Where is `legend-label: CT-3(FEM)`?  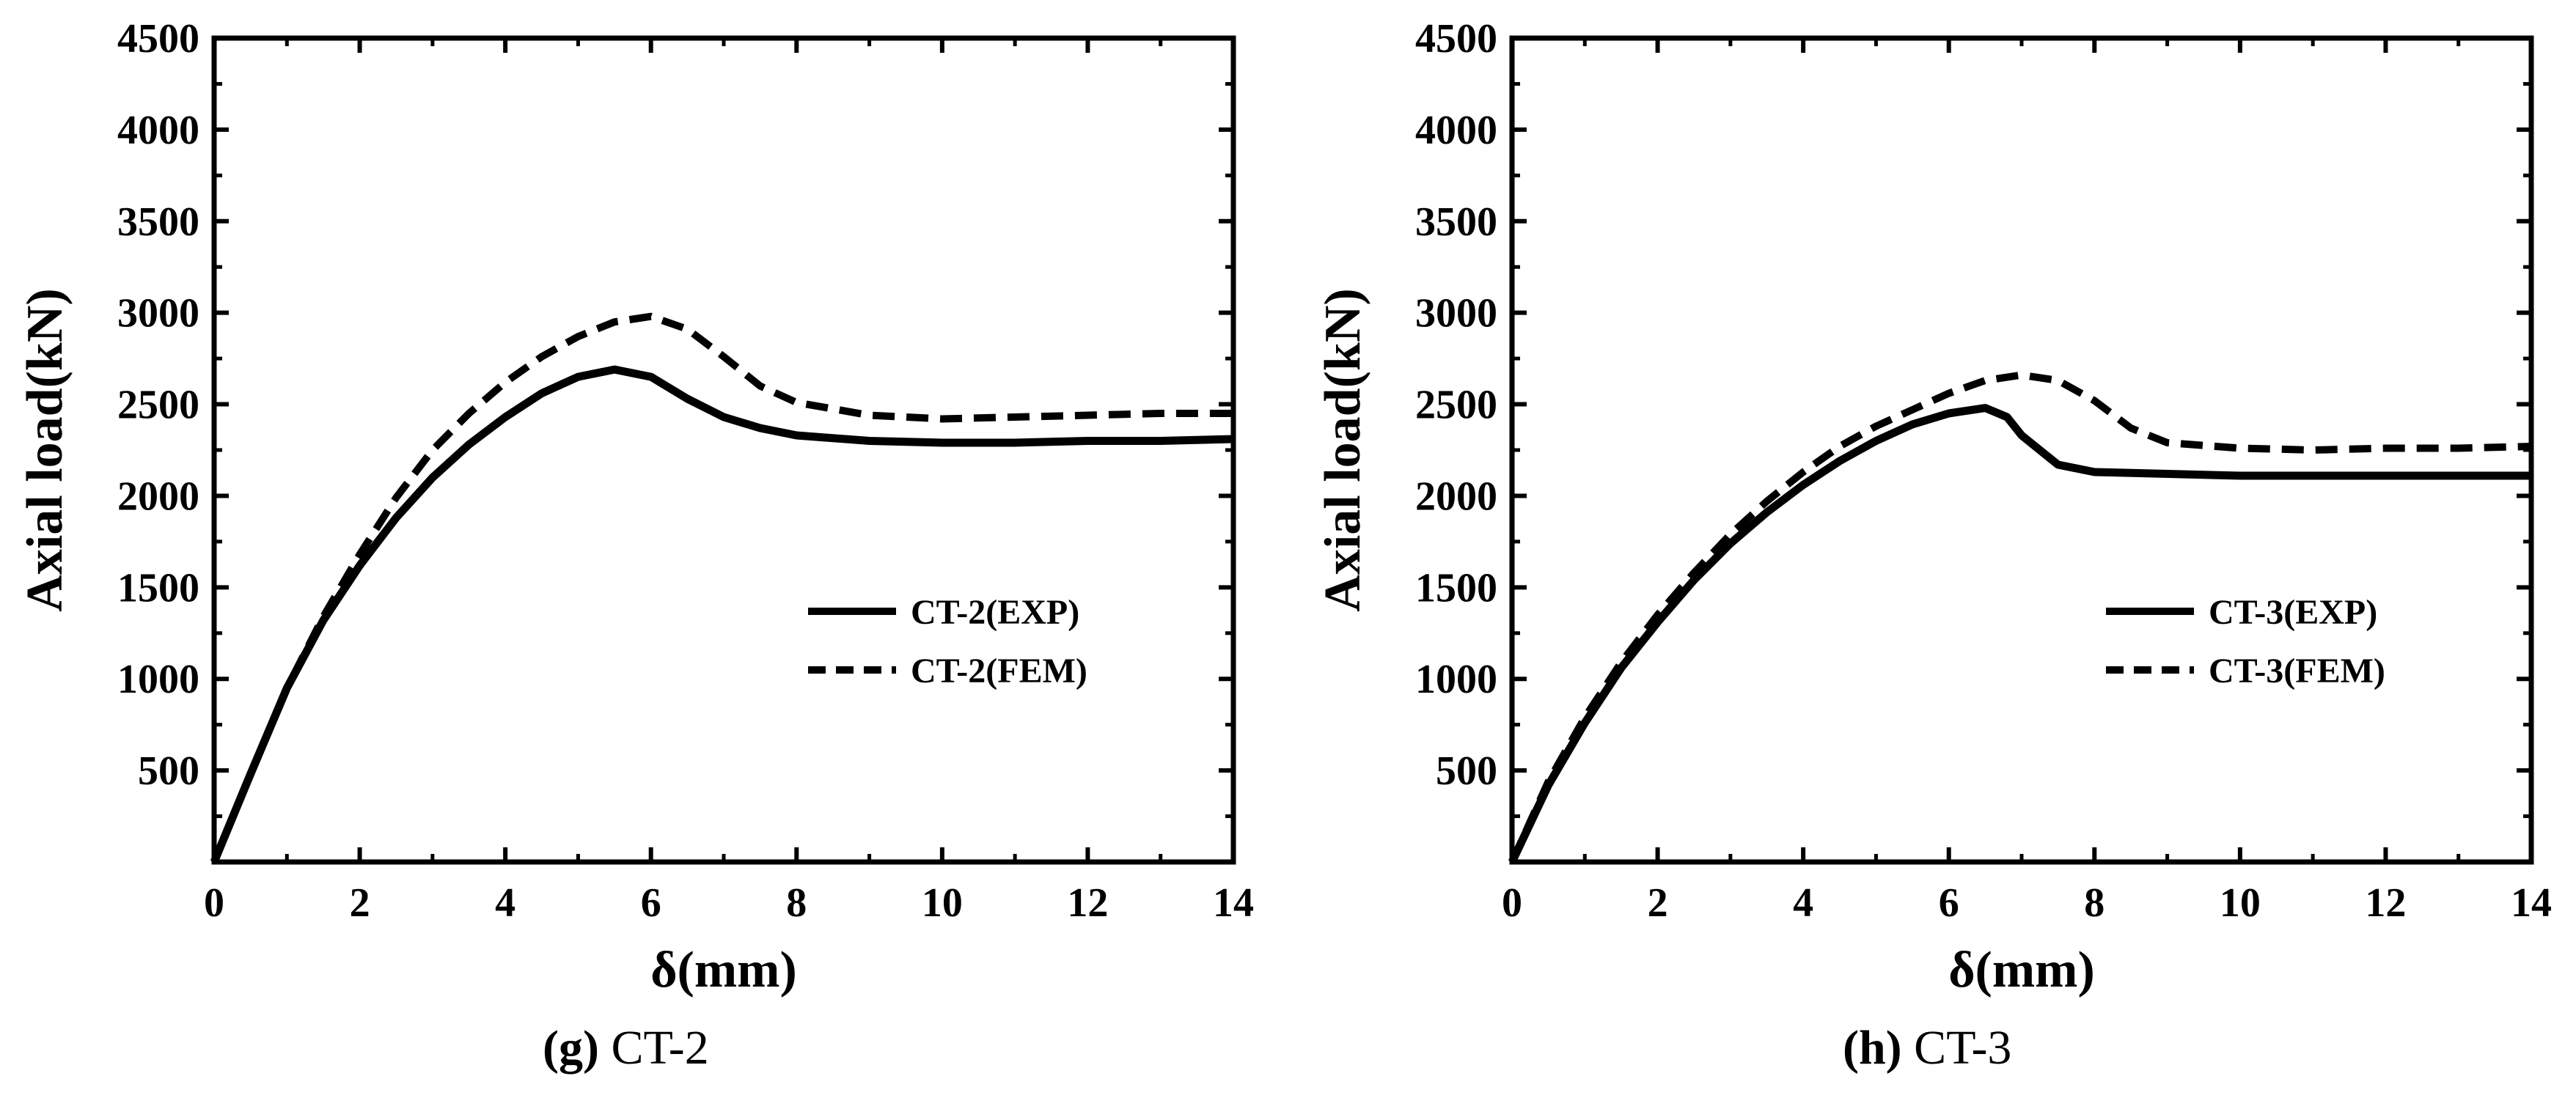
legend-label: CT-3(FEM) is located at coordinates (2297, 671).